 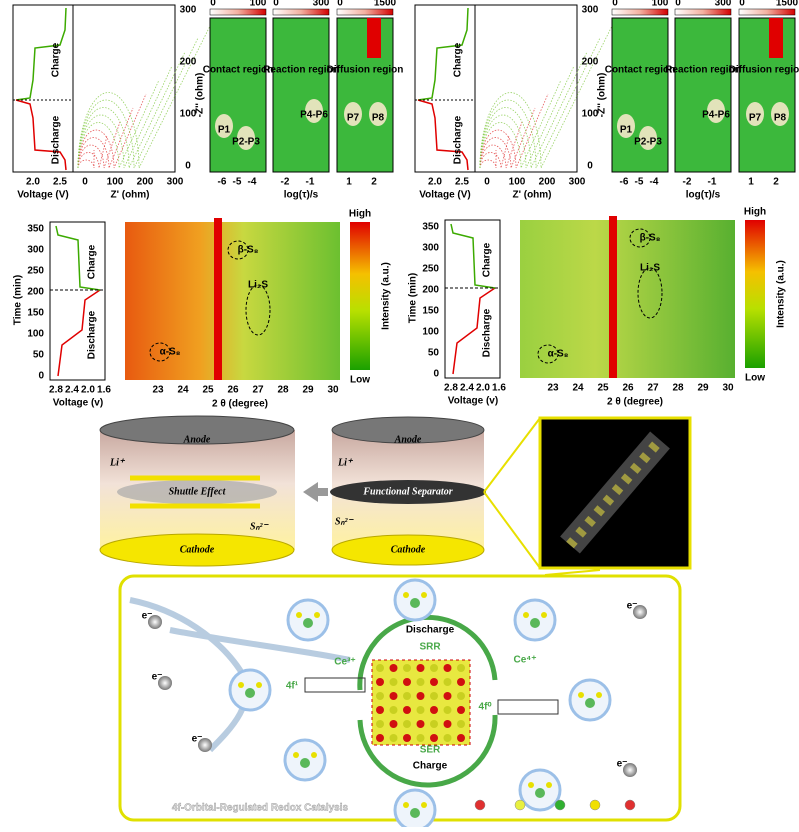 What do you see at coordinates (360, 214) in the screenshot?
I see `colorbar-label: High` at bounding box center [360, 214].